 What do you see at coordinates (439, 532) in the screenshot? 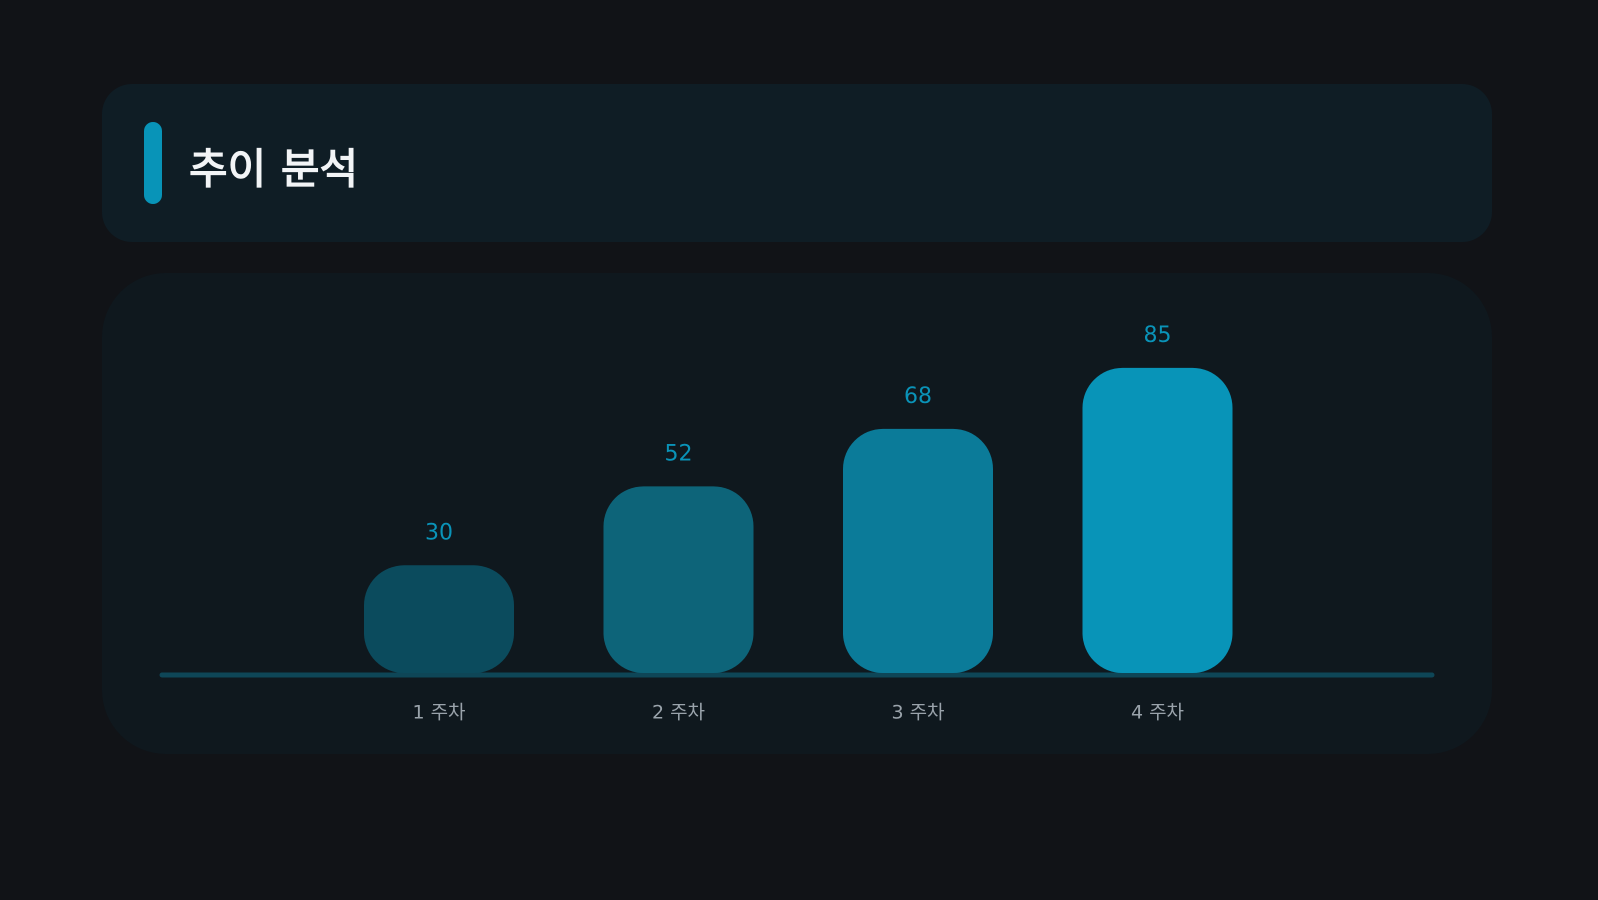
I see `value-label: 30` at bounding box center [439, 532].